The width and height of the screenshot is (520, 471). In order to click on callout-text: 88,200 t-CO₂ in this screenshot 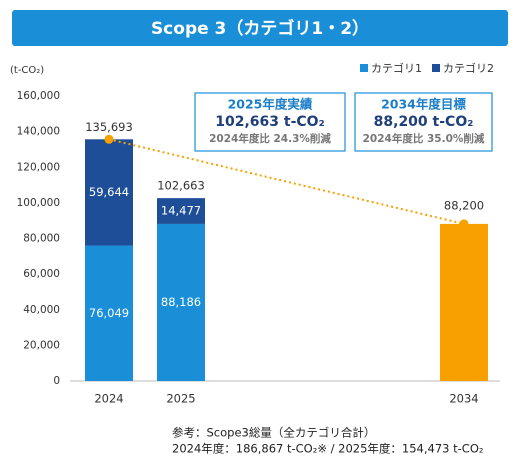, I will do `click(424, 122)`.